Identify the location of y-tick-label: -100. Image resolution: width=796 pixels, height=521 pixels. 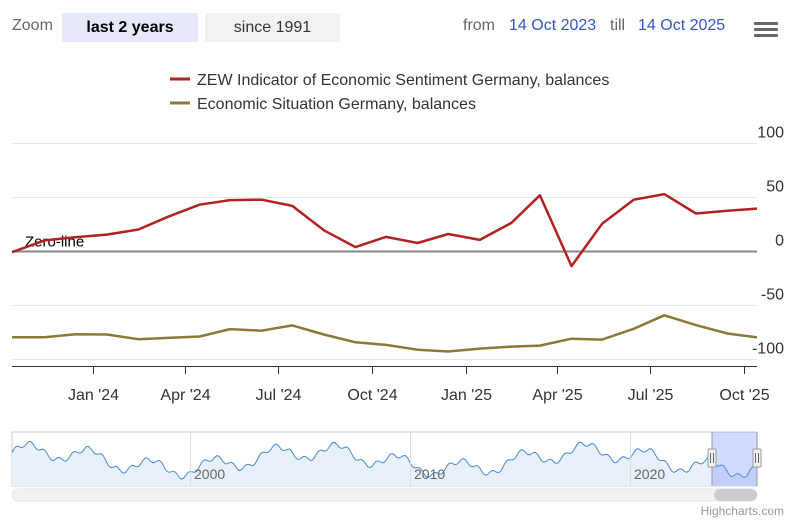
(768, 349).